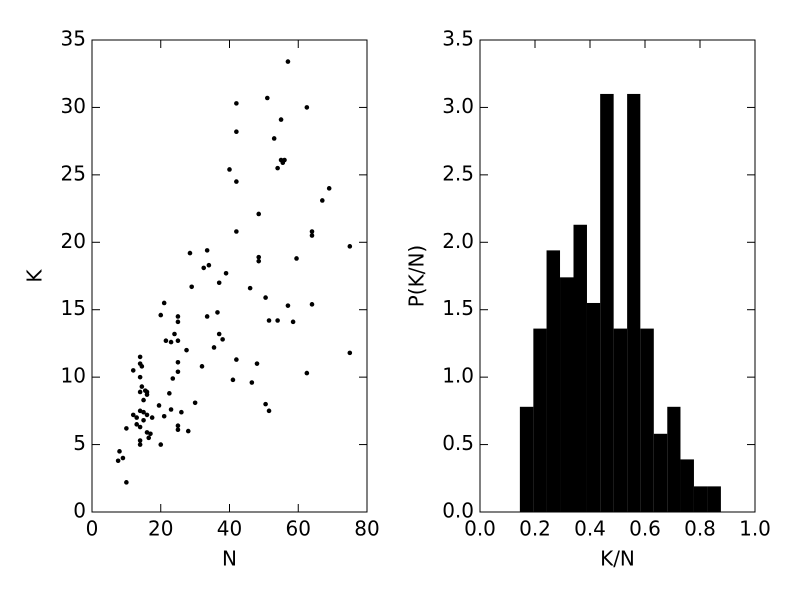 The image size is (800, 600). Describe the element at coordinates (73, 241) in the screenshot. I see `y-tick-label: 20` at that location.